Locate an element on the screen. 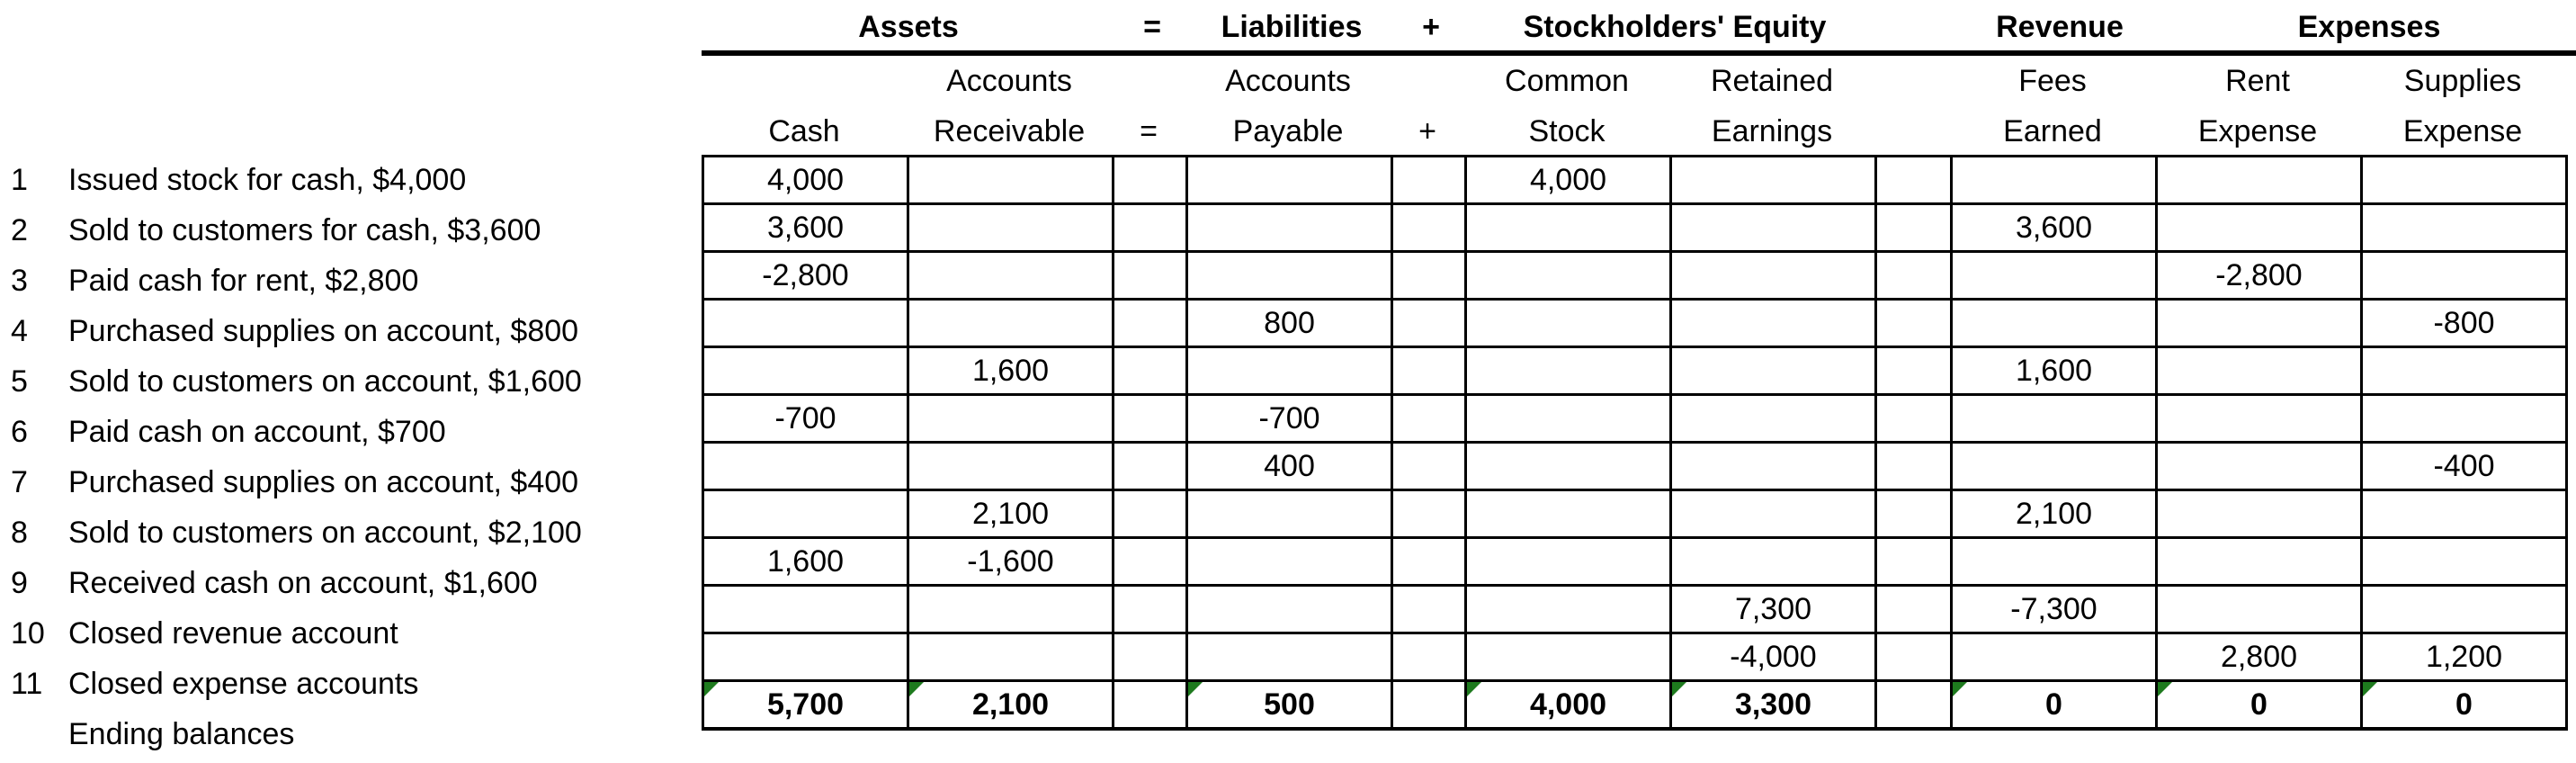 Image resolution: width=2576 pixels, height=763 pixels. cell-cash is located at coordinates (805, 657).